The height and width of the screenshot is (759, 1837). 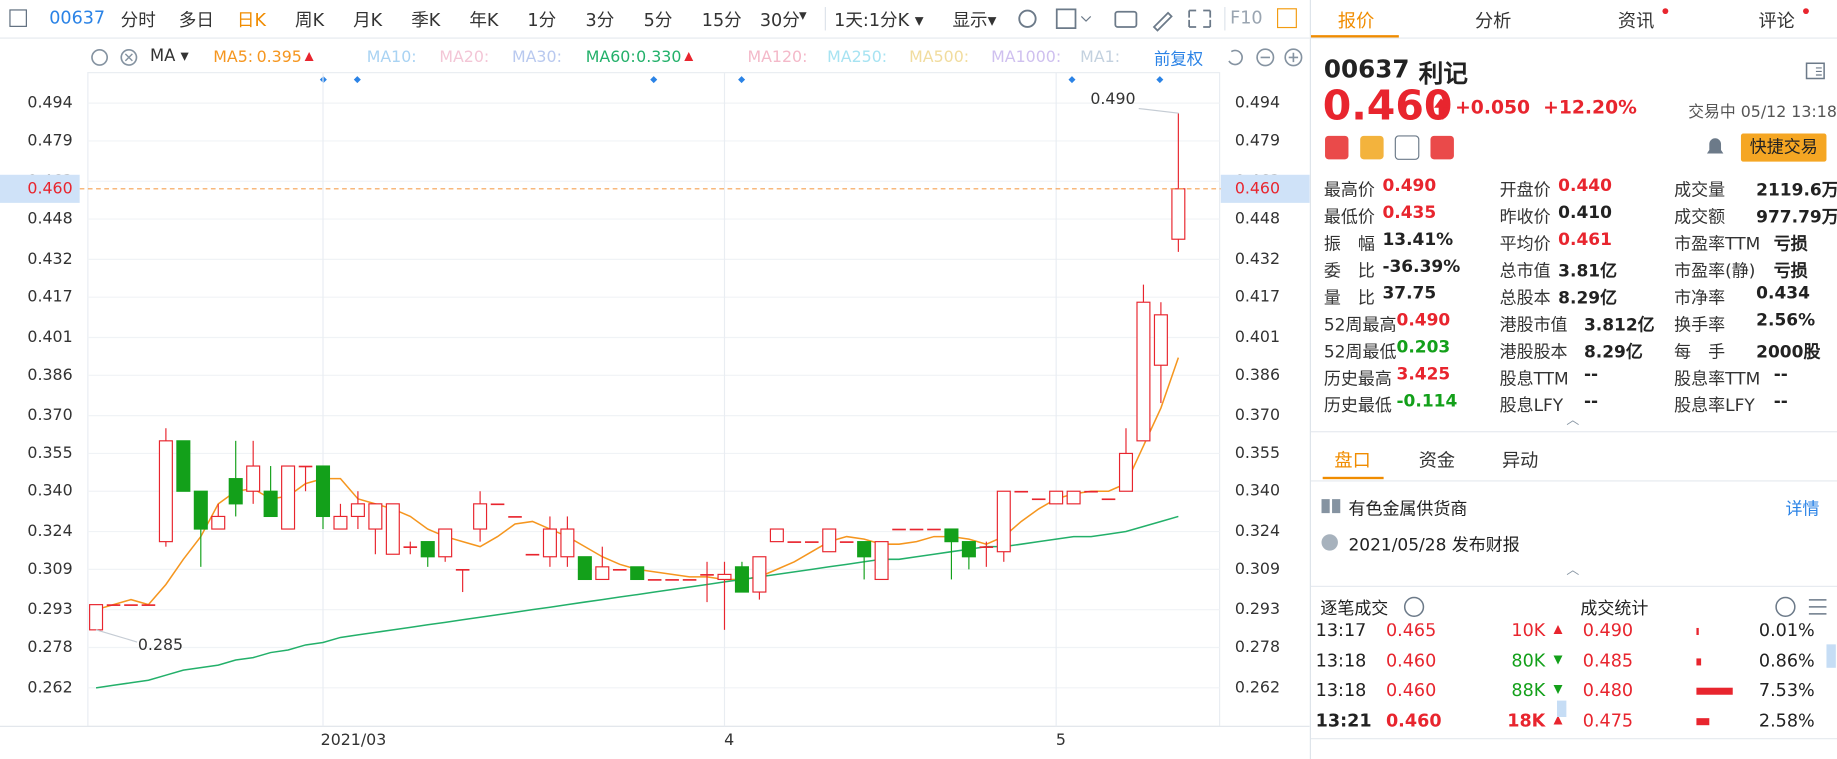 What do you see at coordinates (368, 20) in the screenshot?
I see `period-tab: 月K` at bounding box center [368, 20].